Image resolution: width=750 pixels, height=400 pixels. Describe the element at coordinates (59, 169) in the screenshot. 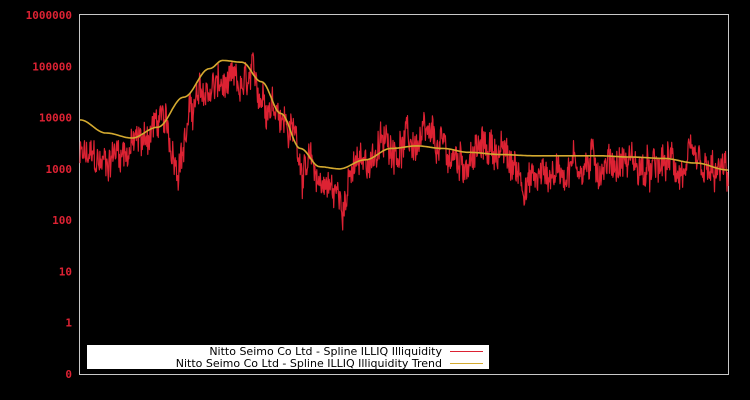

I see `y-tick-label: 1000` at that location.